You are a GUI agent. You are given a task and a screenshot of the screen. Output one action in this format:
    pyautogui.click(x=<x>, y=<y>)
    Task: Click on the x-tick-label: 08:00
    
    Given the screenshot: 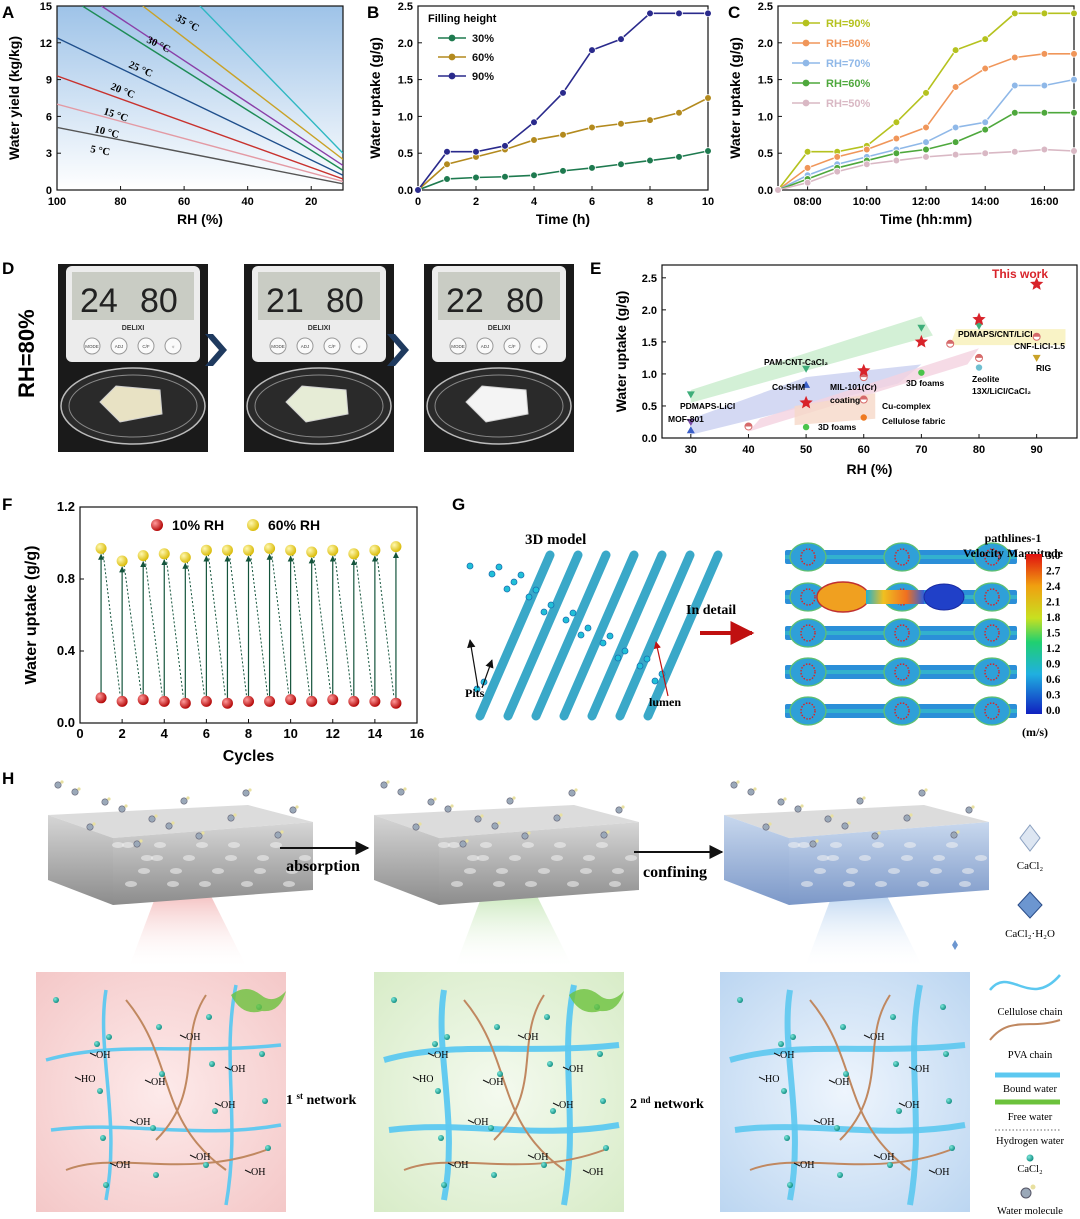 What is the action you would take?
    pyautogui.click(x=808, y=202)
    